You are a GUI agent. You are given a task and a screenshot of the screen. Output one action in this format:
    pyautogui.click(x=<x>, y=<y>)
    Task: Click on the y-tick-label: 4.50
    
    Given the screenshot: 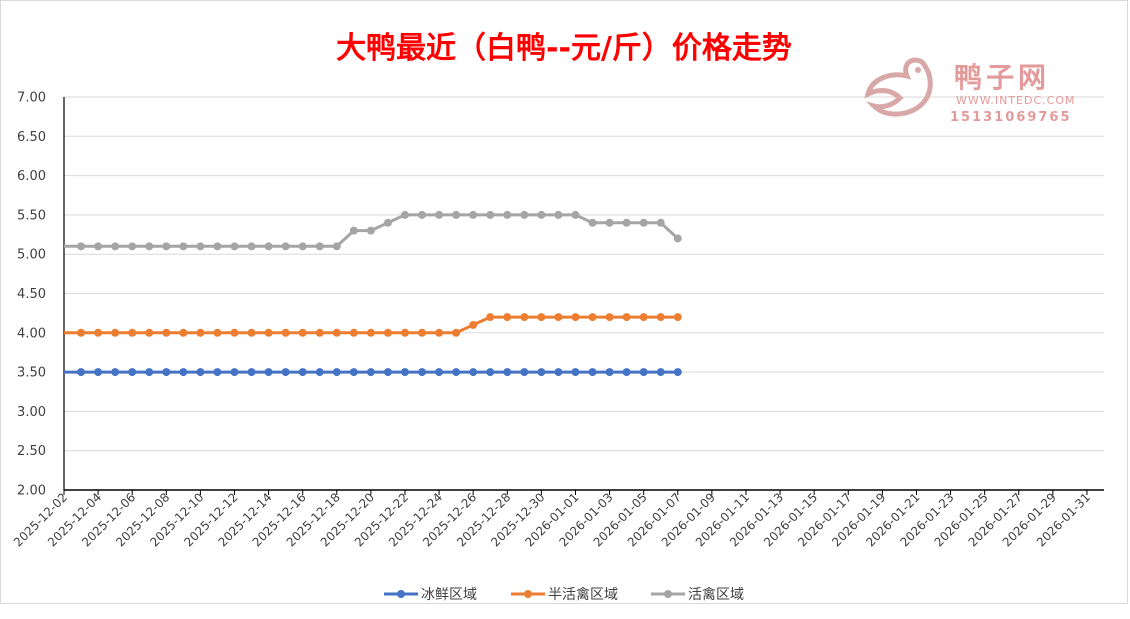 What is the action you would take?
    pyautogui.click(x=31, y=294)
    